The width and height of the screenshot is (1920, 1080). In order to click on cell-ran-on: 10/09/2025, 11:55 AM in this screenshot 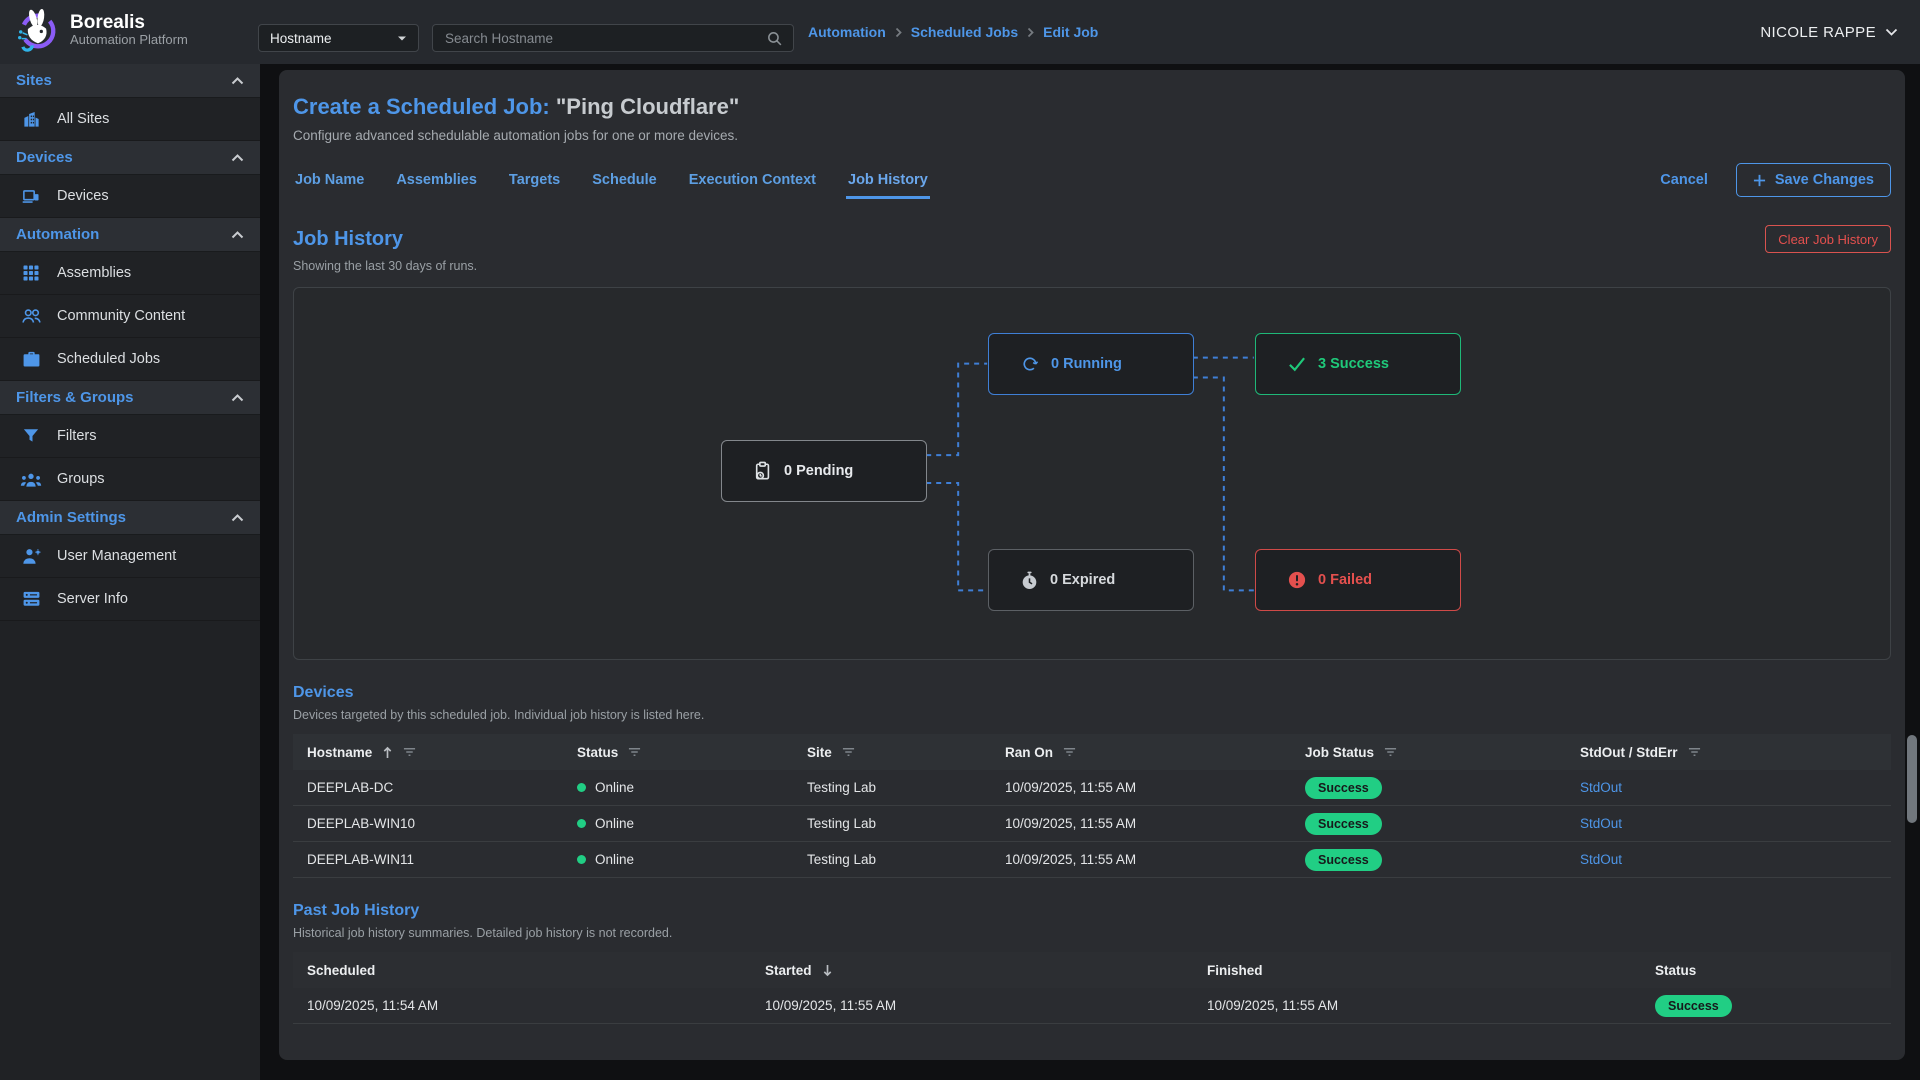, I will do `click(1071, 859)`.